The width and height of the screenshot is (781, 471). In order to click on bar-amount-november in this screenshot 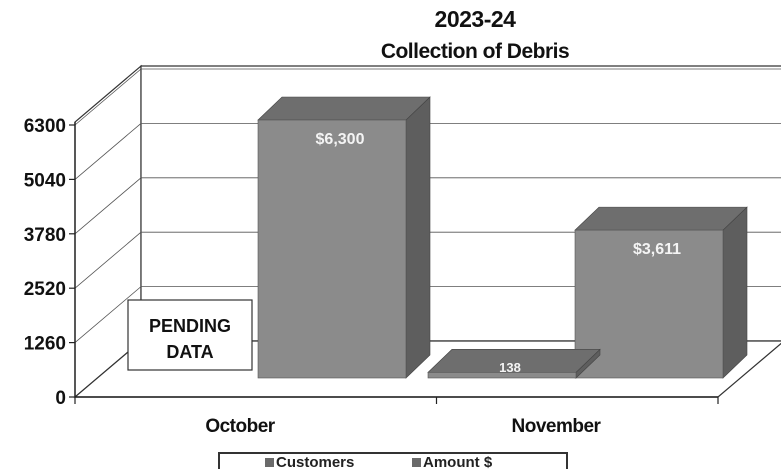, I will do `click(661, 292)`.